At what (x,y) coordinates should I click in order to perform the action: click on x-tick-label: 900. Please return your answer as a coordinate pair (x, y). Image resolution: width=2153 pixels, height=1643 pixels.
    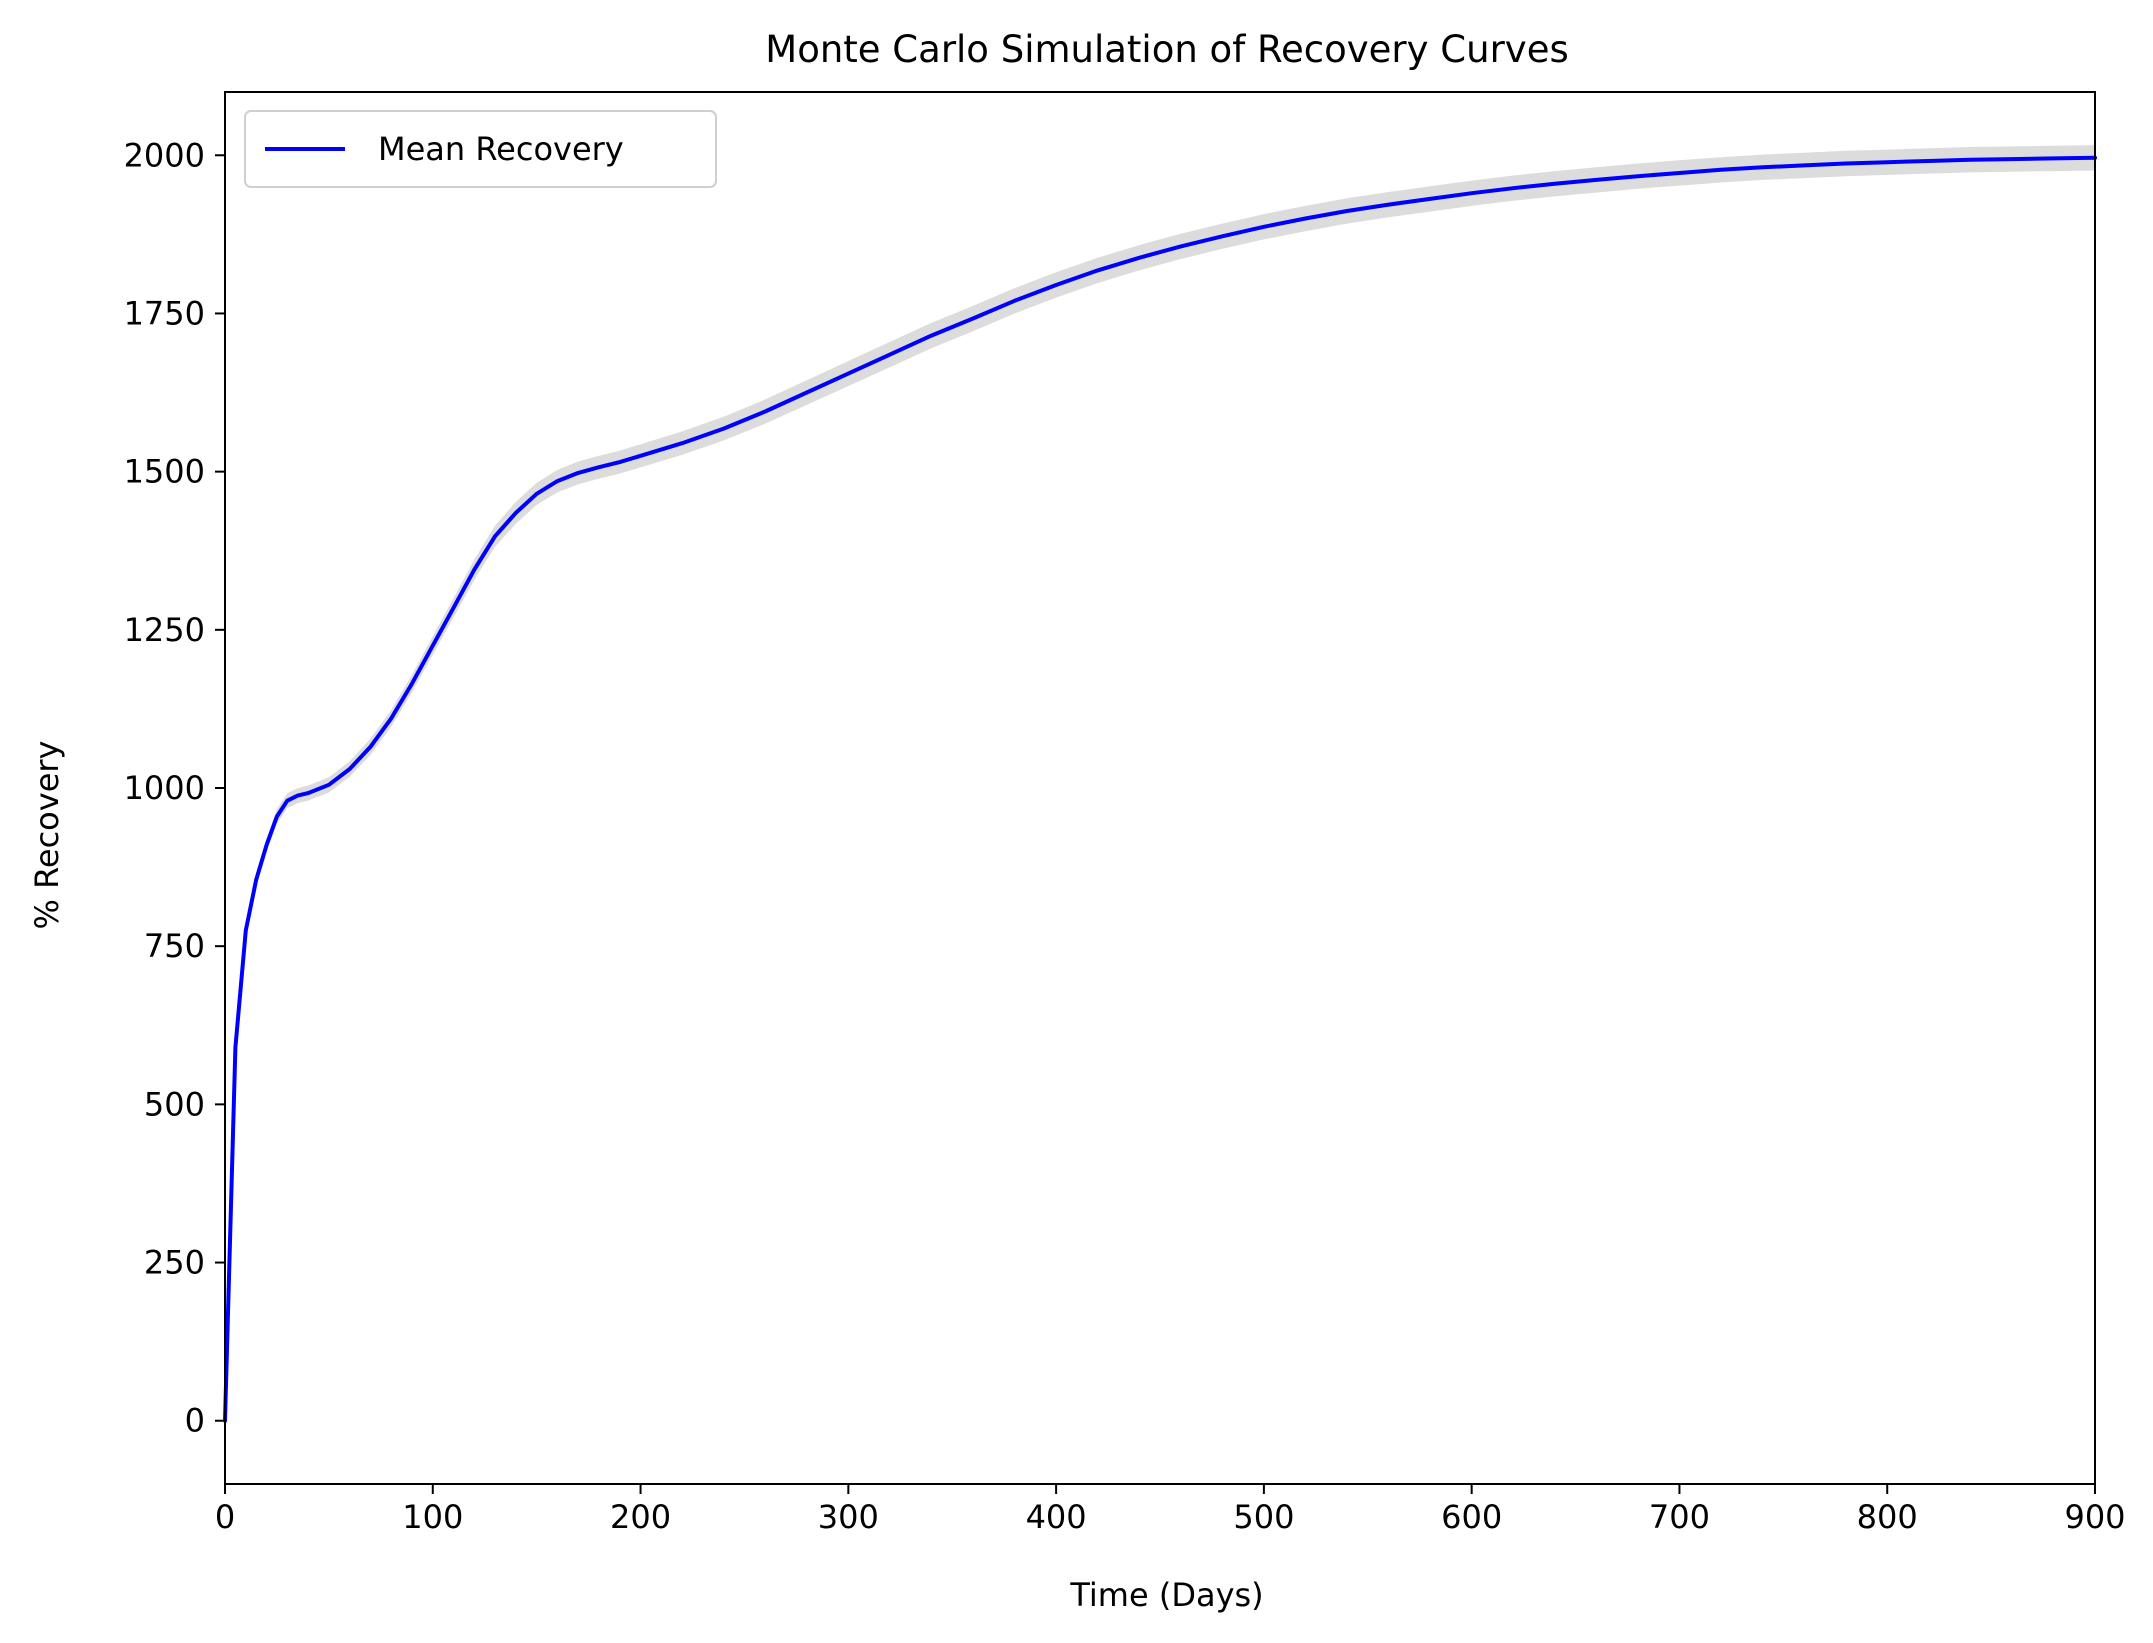
    Looking at the image, I should click on (2094, 1517).